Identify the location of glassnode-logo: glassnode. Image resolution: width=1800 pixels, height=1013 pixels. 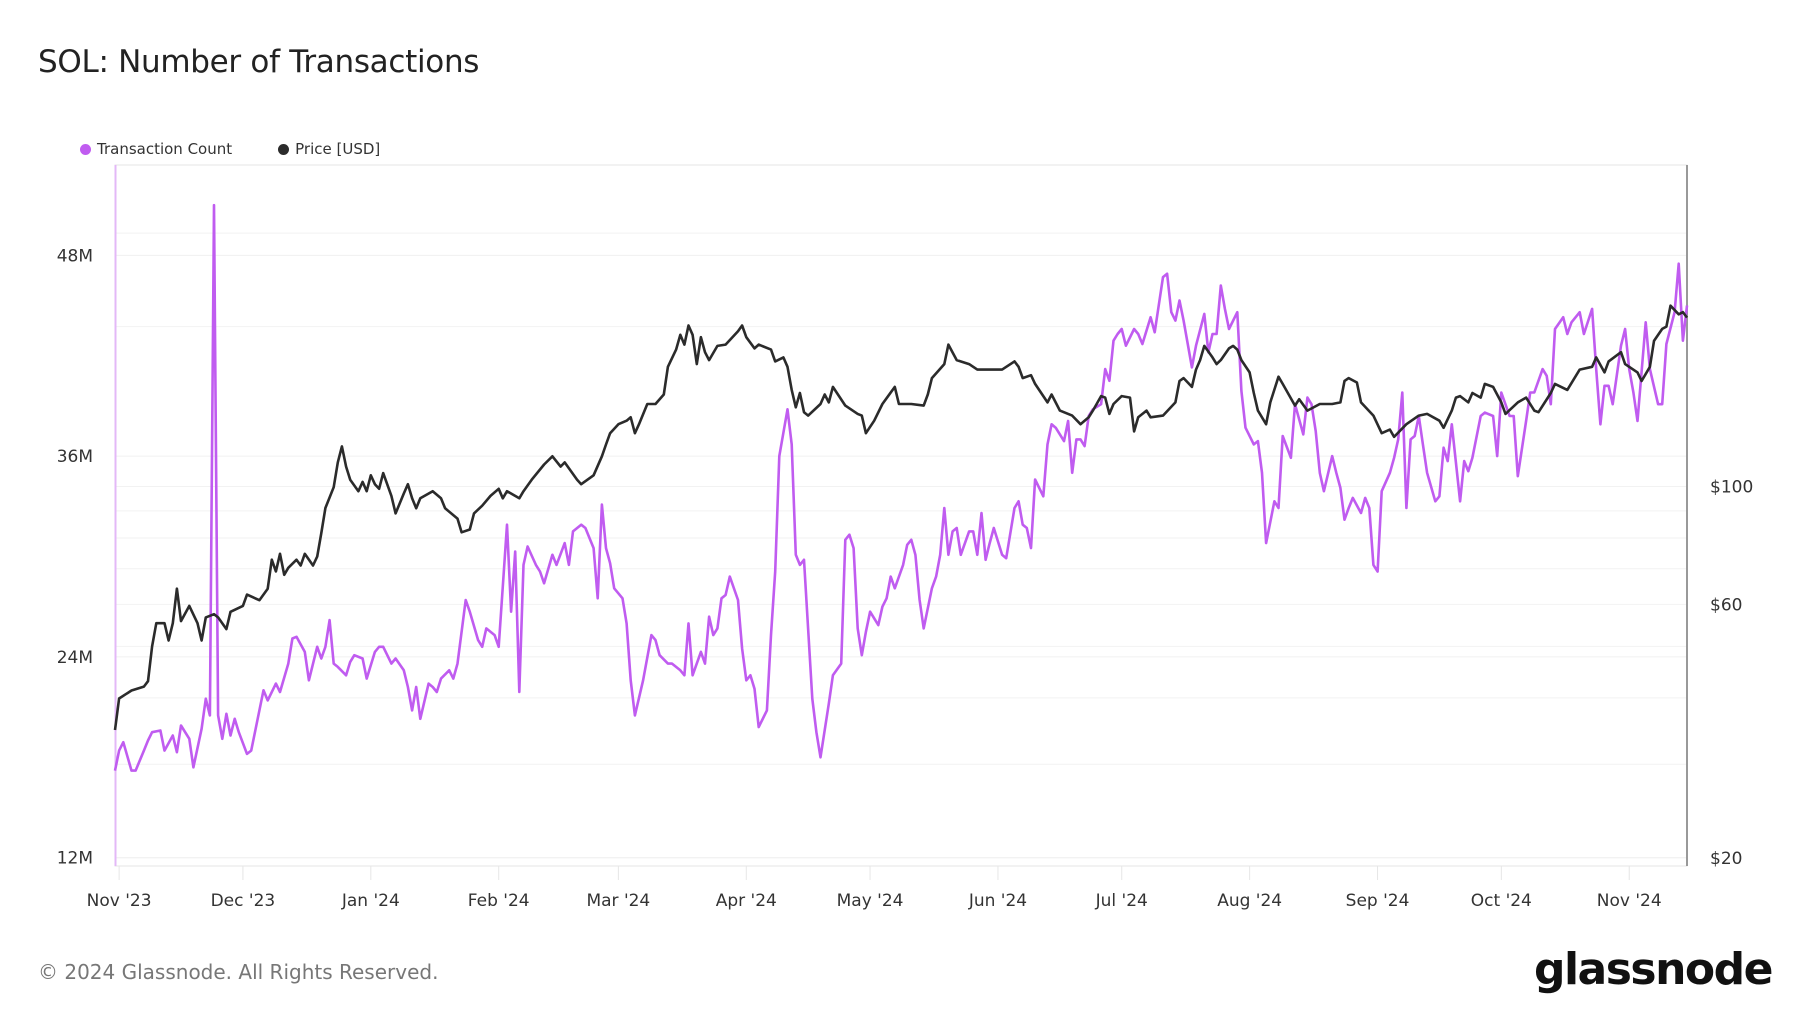
(1653, 969).